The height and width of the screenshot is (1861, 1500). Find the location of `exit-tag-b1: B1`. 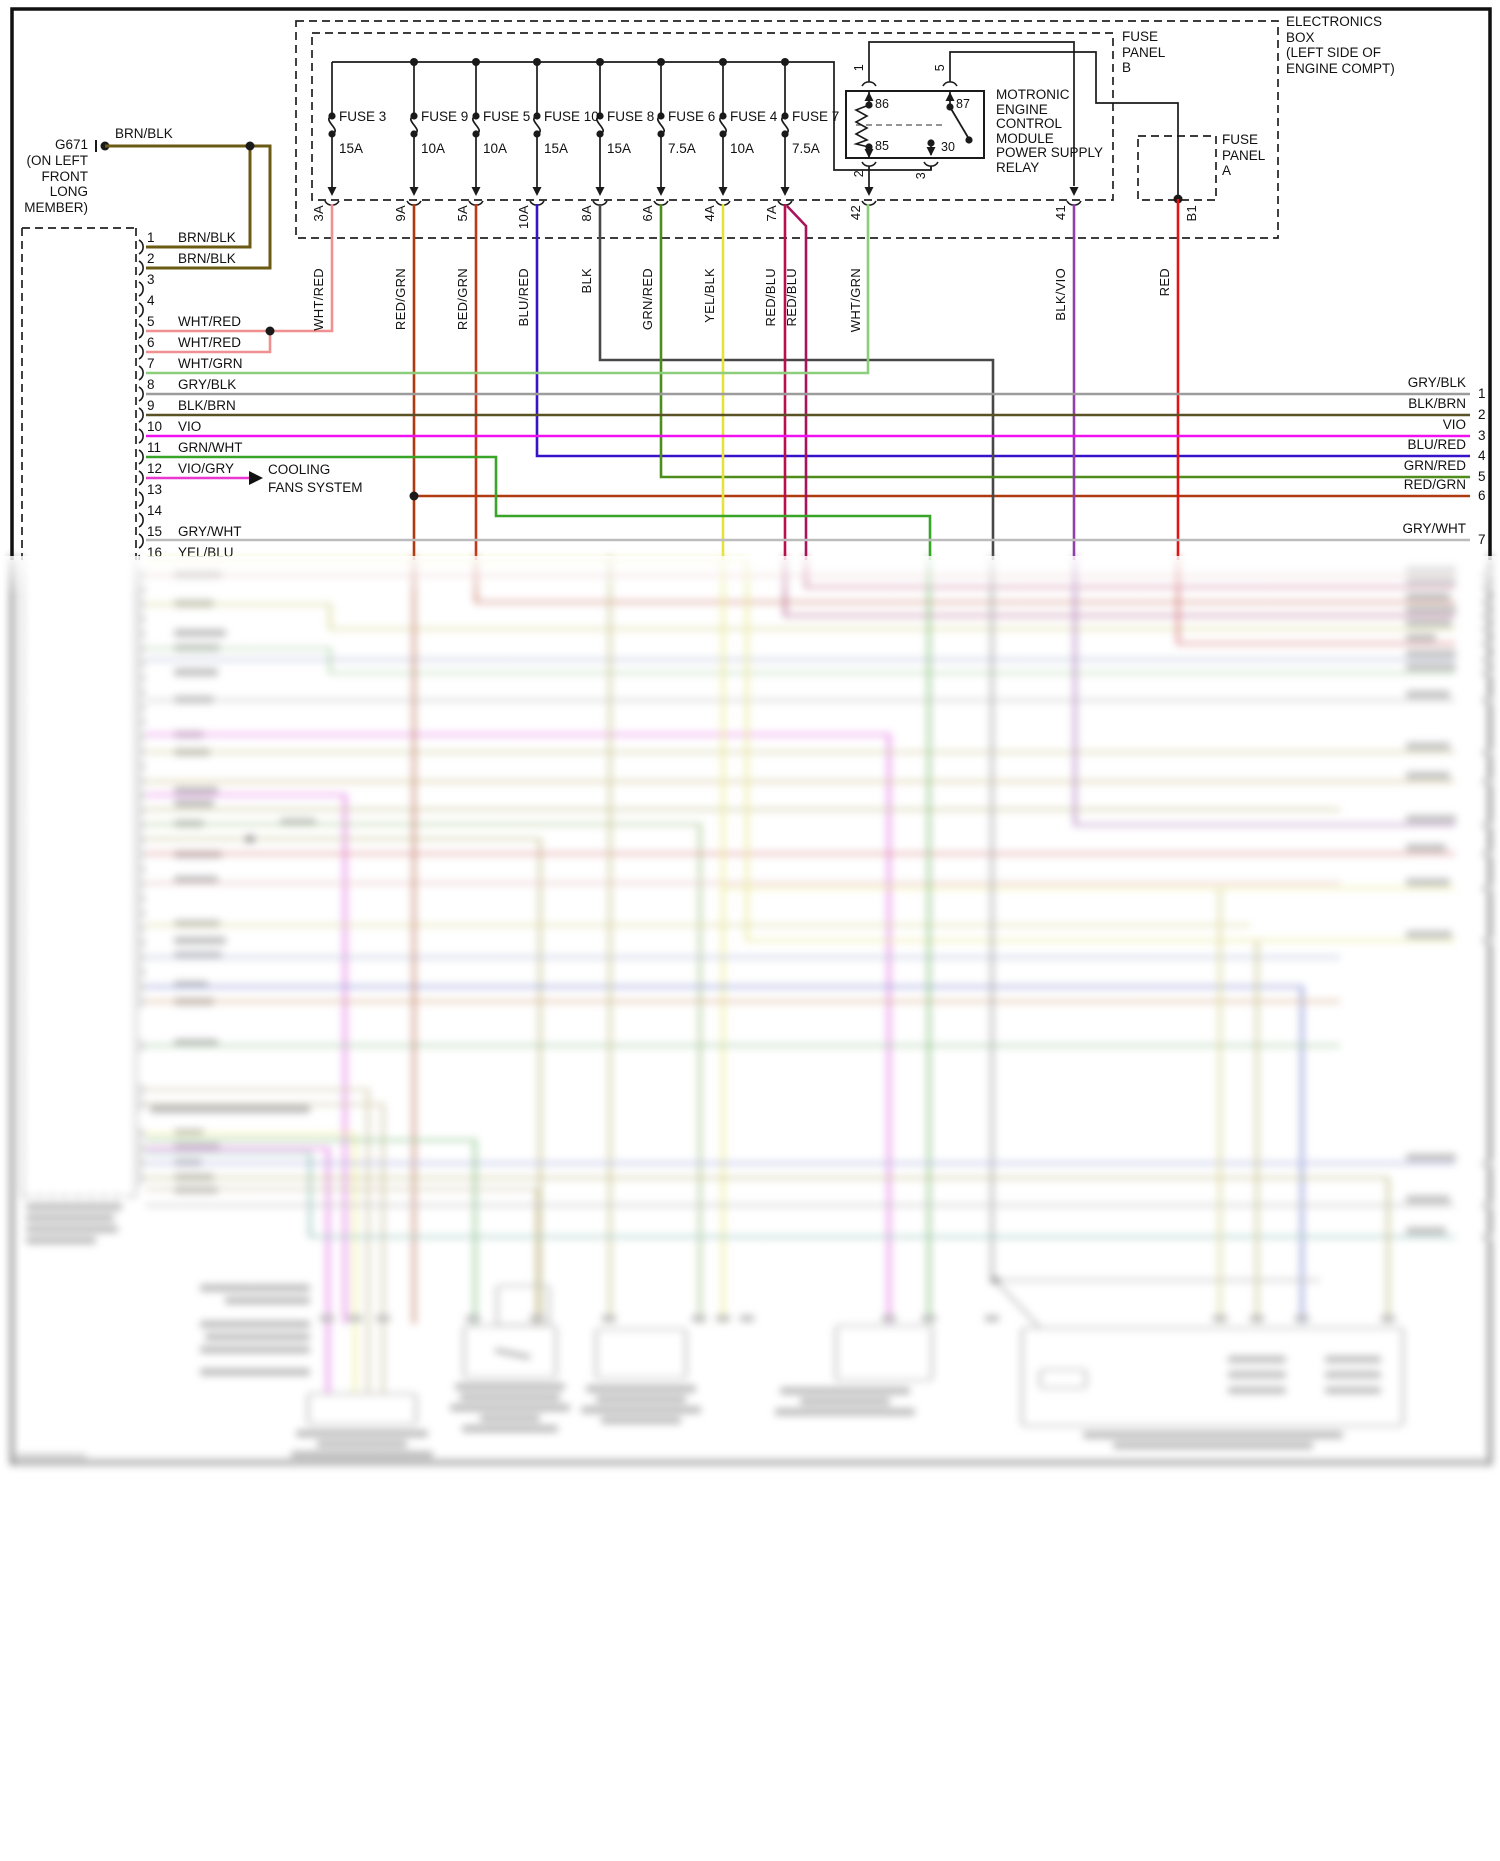

exit-tag-b1: B1 is located at coordinates (1191, 213).